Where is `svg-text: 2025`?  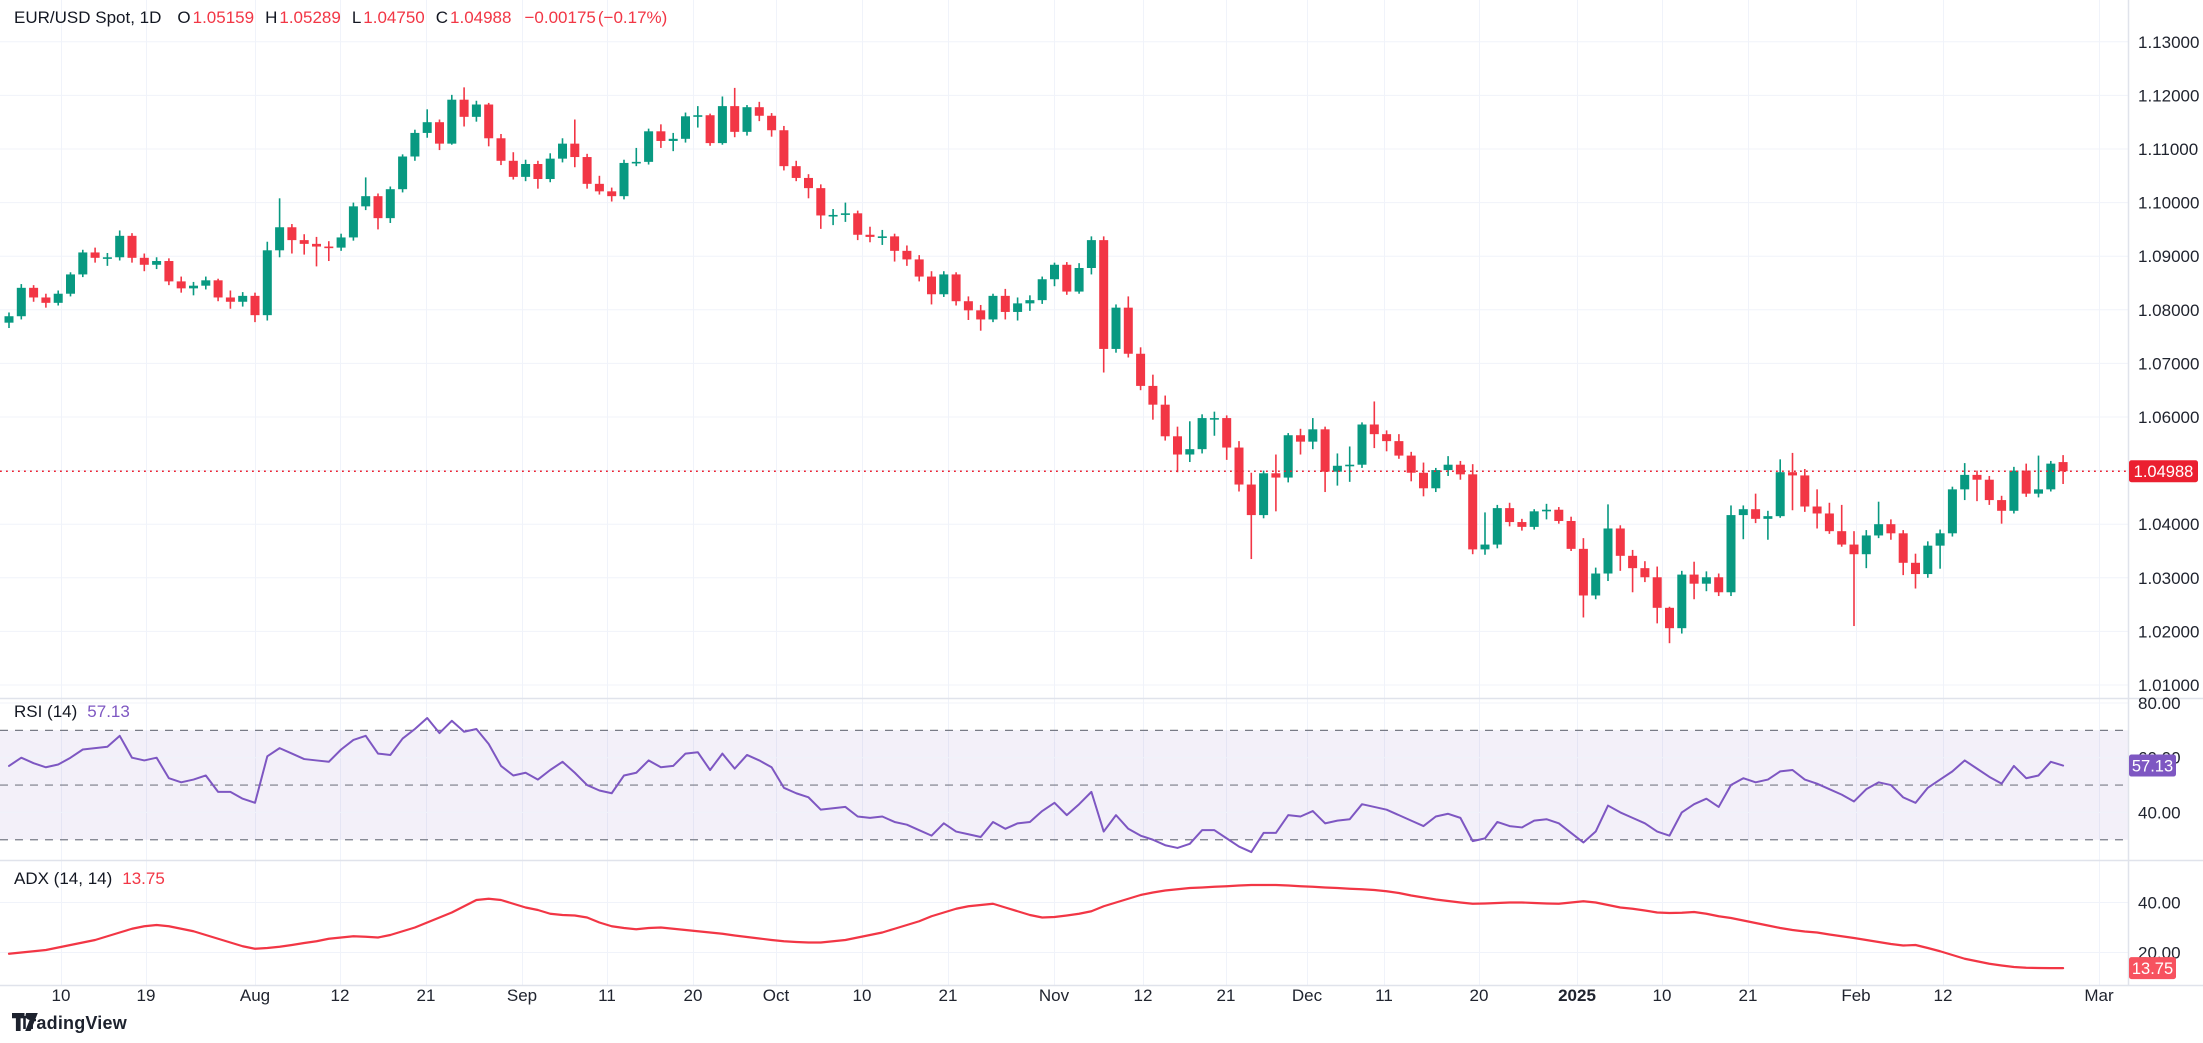
svg-text: 2025 is located at coordinates (1577, 995).